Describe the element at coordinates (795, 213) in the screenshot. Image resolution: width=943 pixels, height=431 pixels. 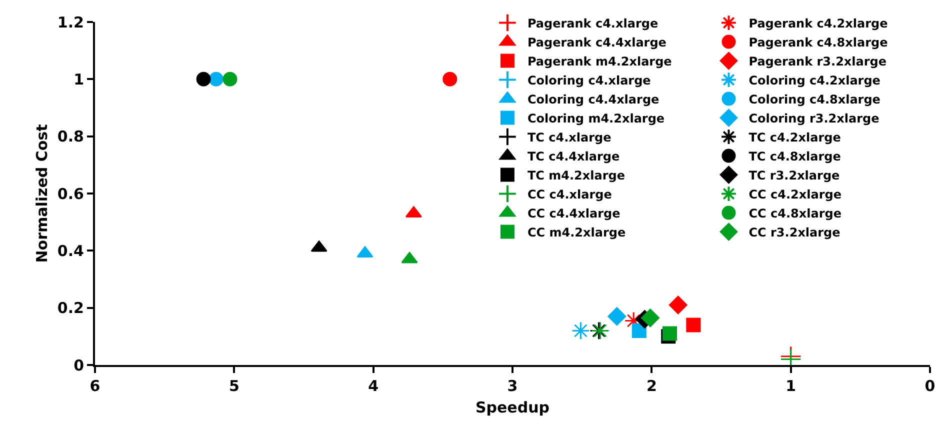
I see `legend-label: CC c4.8xlarge` at that location.